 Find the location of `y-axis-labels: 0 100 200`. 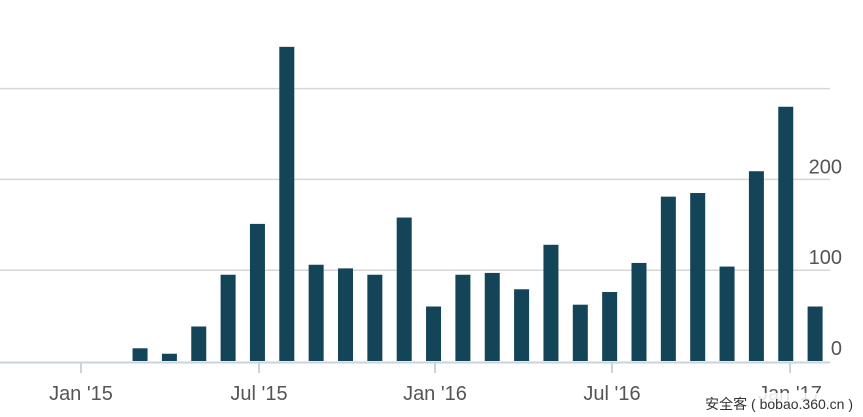

y-axis-labels: 0 100 200 is located at coordinates (825, 258).